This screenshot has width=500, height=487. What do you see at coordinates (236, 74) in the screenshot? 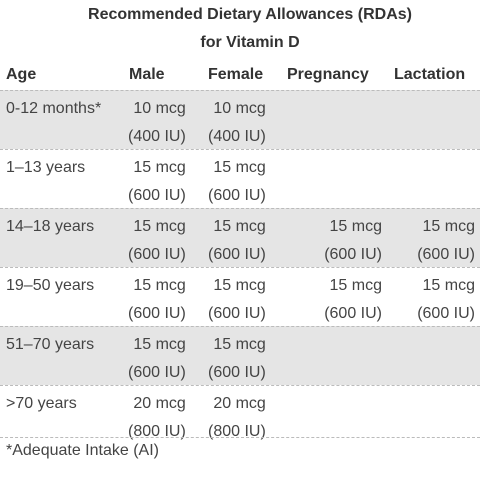
I see `header-female: Female` at bounding box center [236, 74].